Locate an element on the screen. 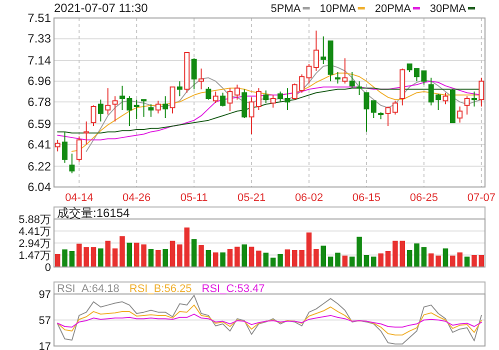  y-tick-label: 7.14 is located at coordinates (40, 61).